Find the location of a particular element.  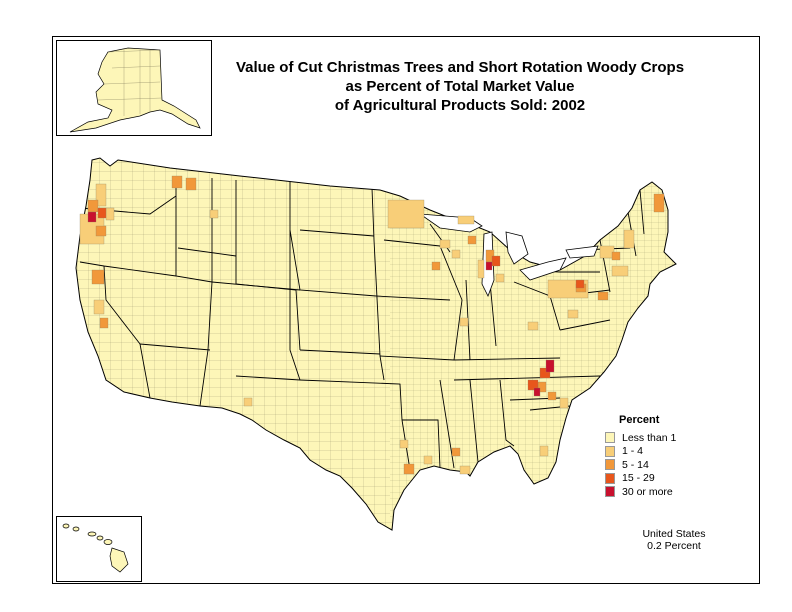

hawaii-inset is located at coordinates (99, 549).